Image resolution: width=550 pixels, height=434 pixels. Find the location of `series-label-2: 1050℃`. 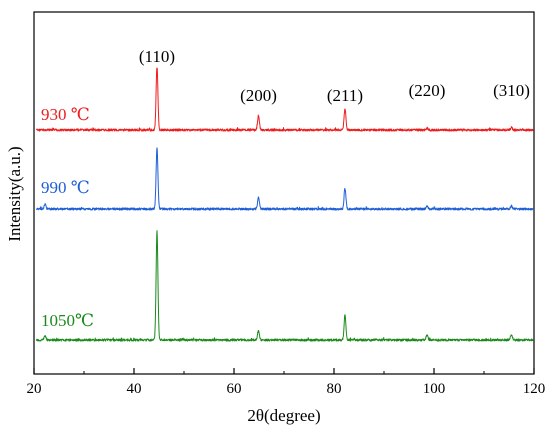

series-label-2: 1050℃ is located at coordinates (67, 320).